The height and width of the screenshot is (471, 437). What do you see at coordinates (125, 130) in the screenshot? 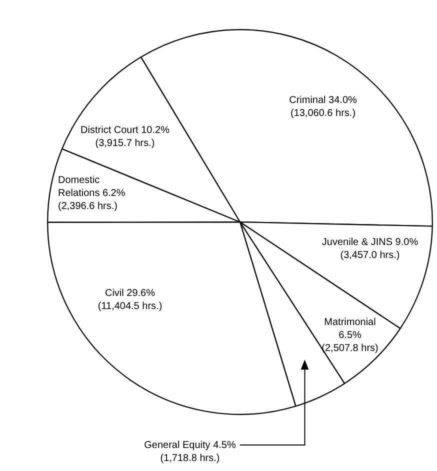
I see `slice-label: District Court 10.2%` at bounding box center [125, 130].